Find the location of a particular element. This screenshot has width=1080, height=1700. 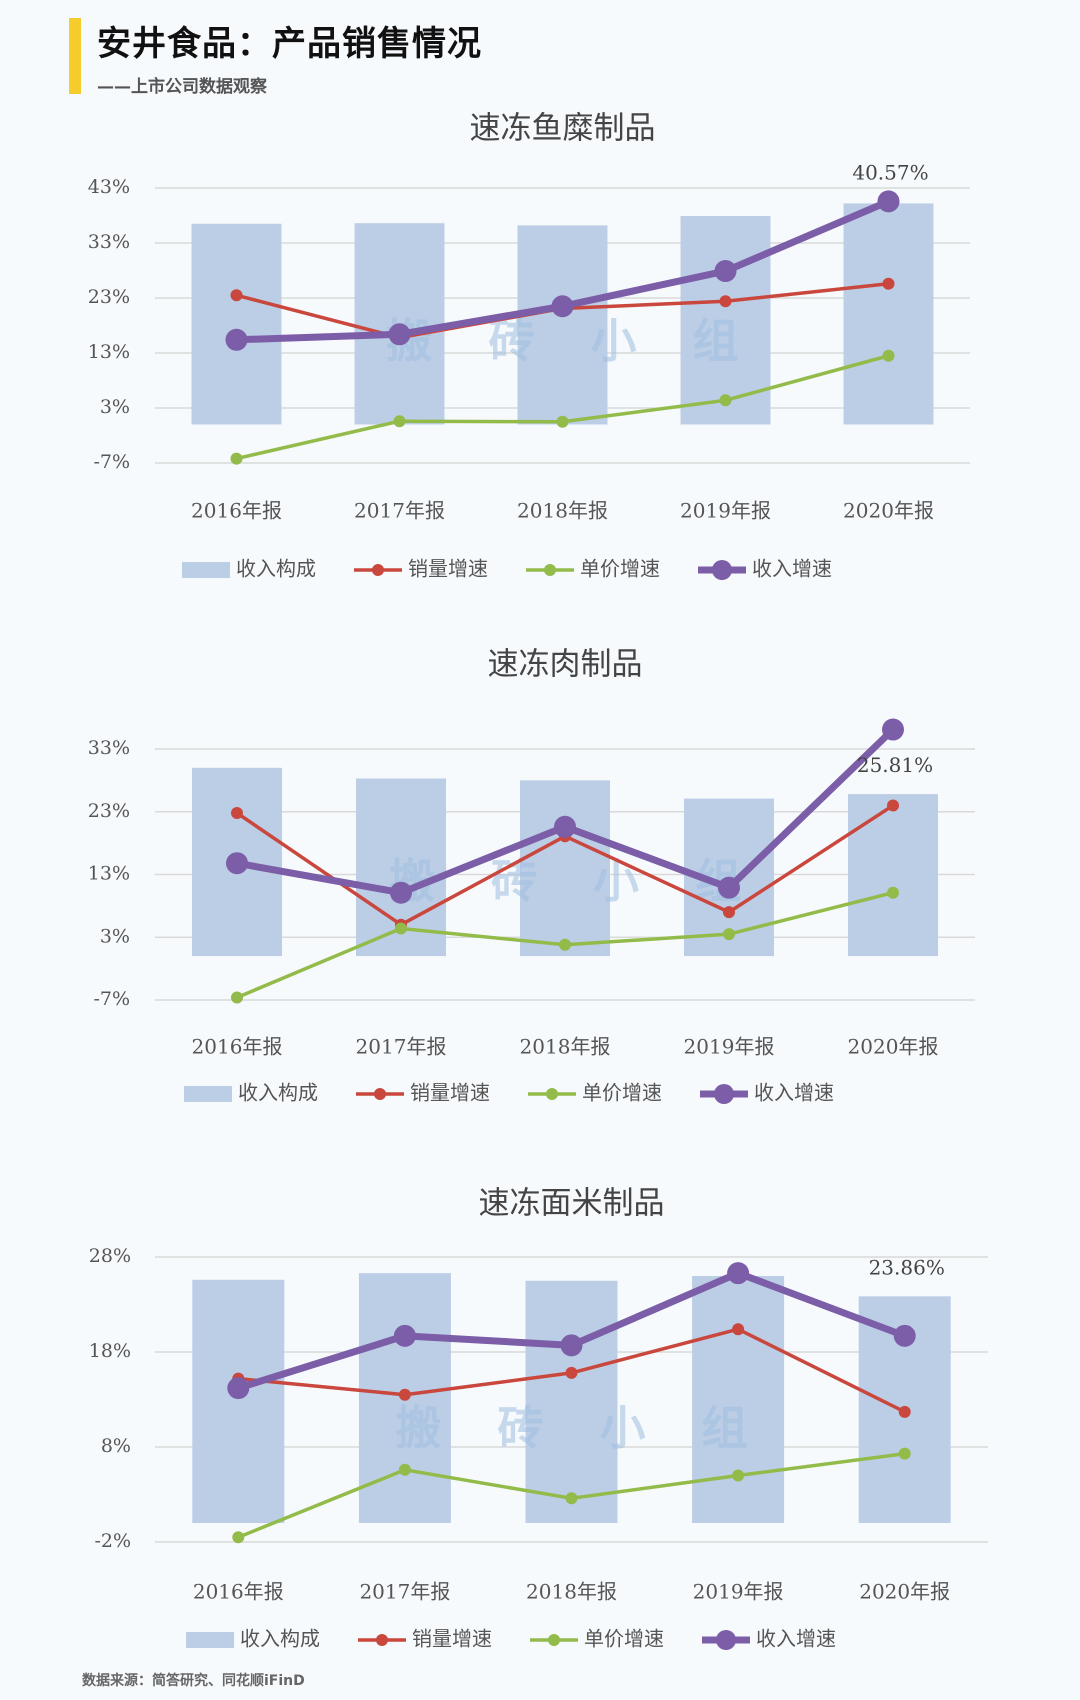

y-tick-label: 8% is located at coordinates (116, 1446).